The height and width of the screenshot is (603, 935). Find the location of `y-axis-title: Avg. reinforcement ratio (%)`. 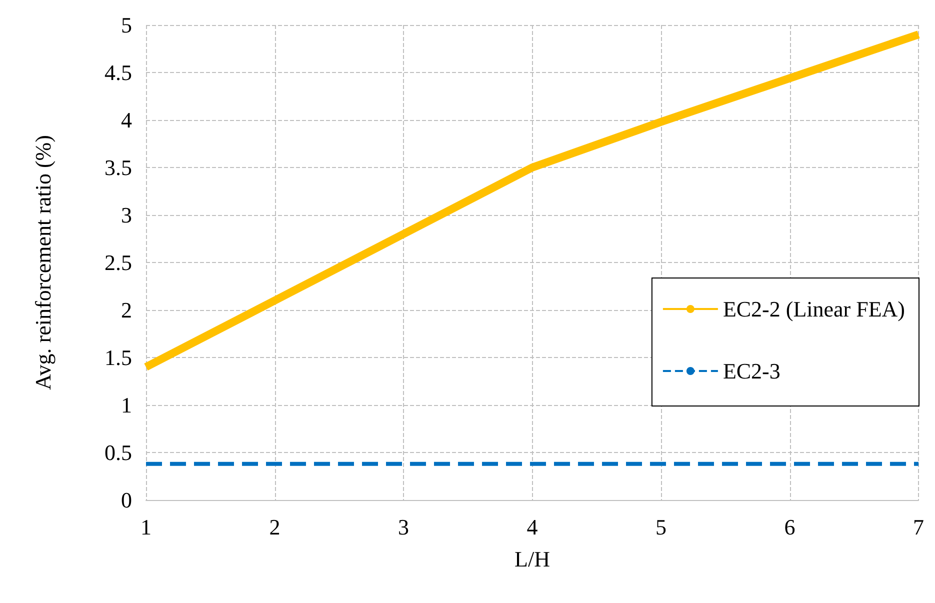

y-axis-title: Avg. reinforcement ratio (%) is located at coordinates (43, 262).